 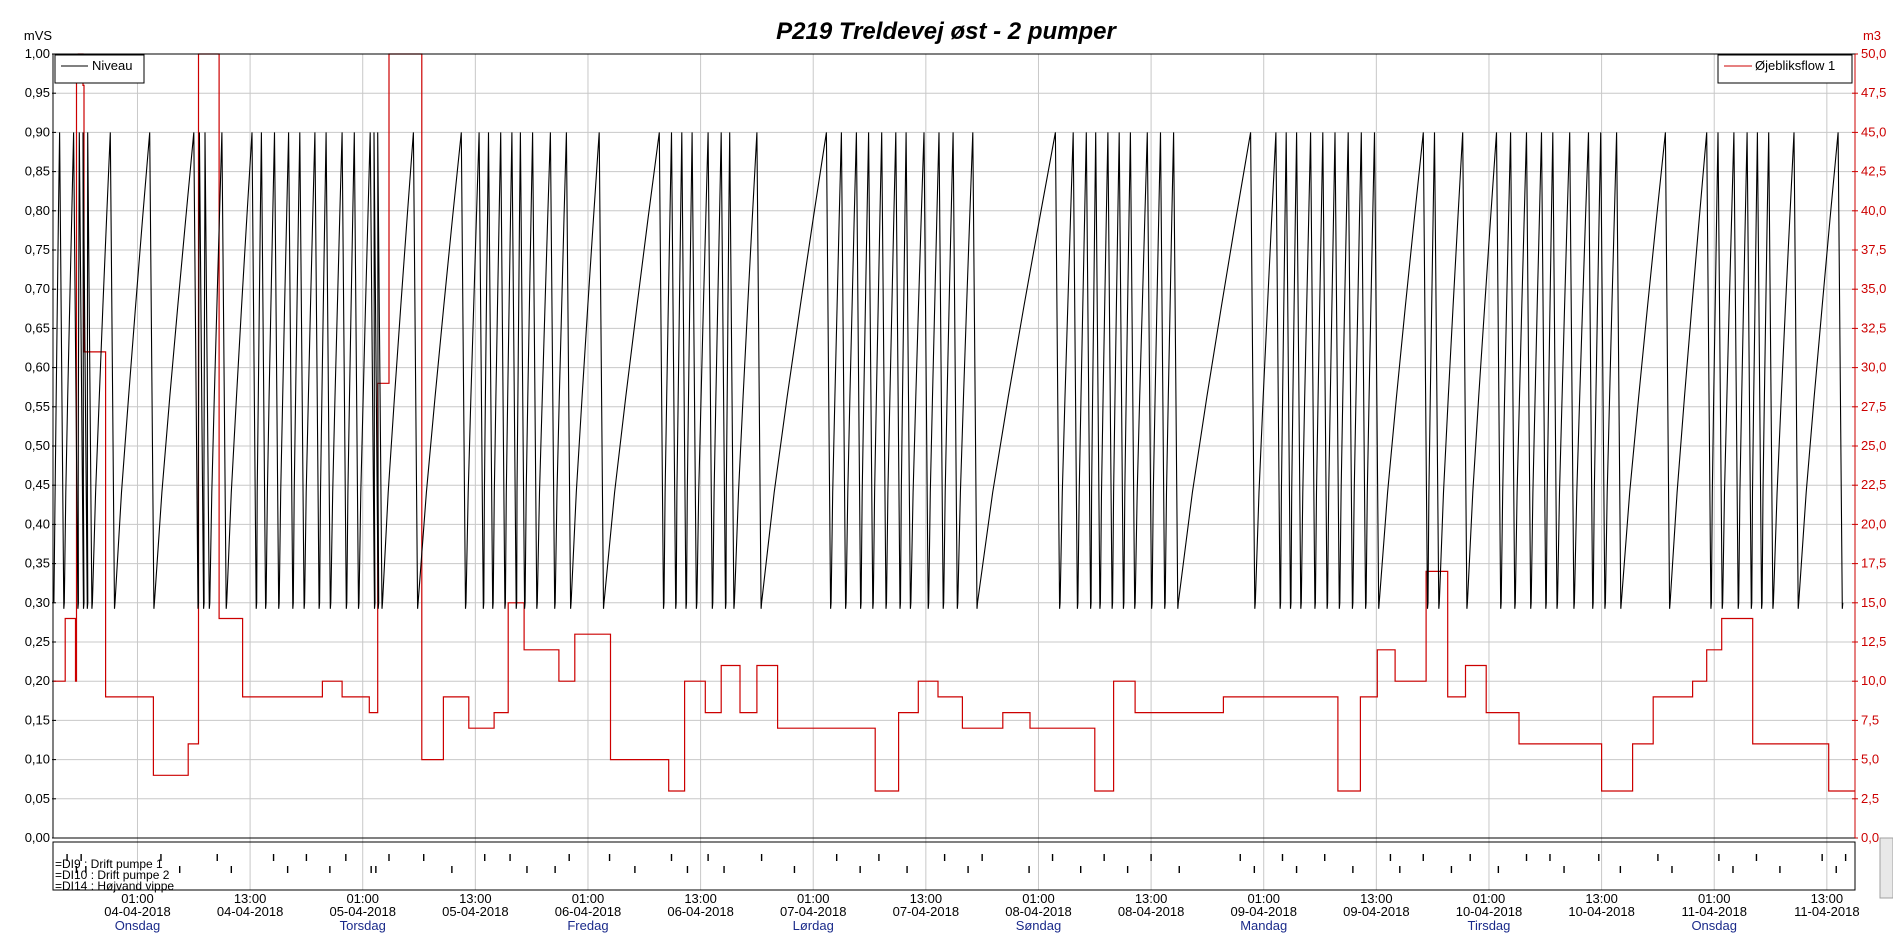 What do you see at coordinates (1873, 641) in the screenshot?
I see `right-tick-label: 12,5` at bounding box center [1873, 641].